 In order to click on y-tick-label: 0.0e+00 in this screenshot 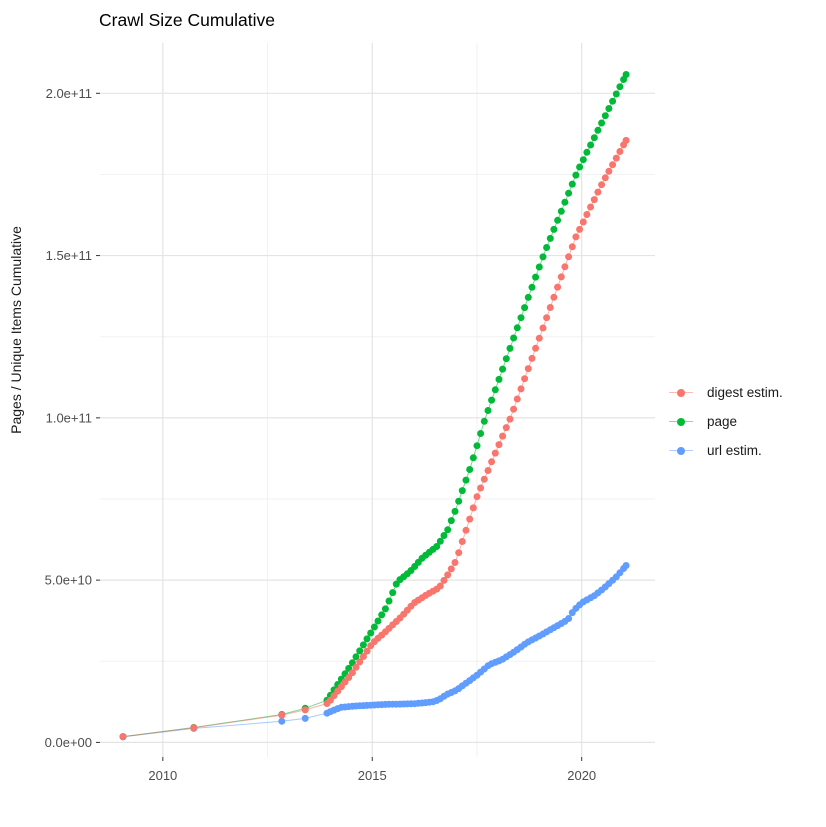, I will do `click(68, 742)`.